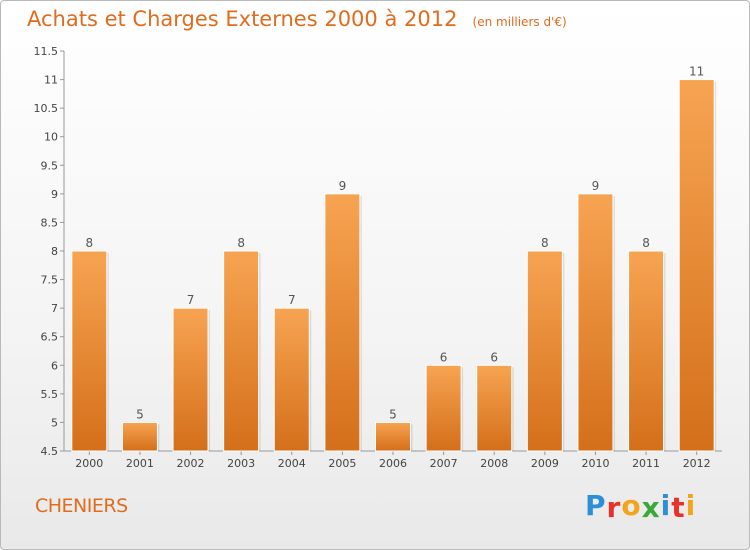 This screenshot has height=550, width=750. I want to click on y-tick-label: 9.5, so click(50, 165).